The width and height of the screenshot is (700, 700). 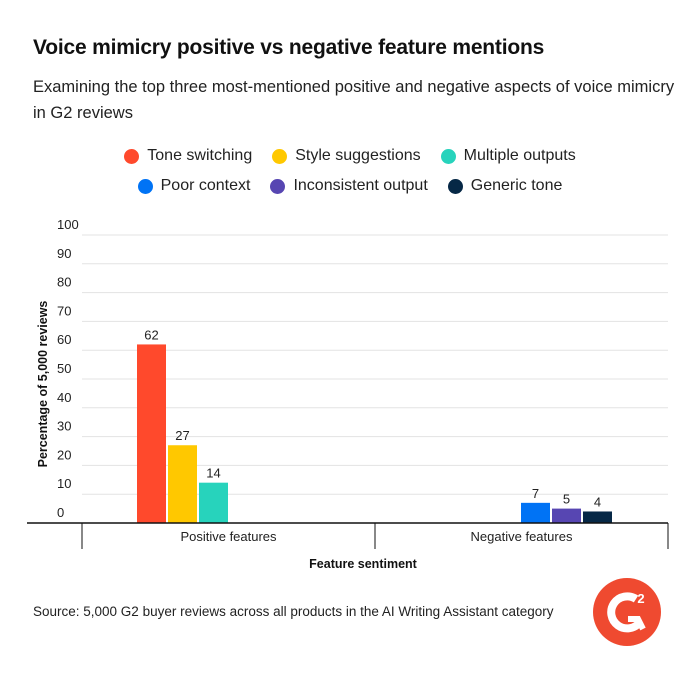 I want to click on legend-label: Poor context, so click(x=205, y=185).